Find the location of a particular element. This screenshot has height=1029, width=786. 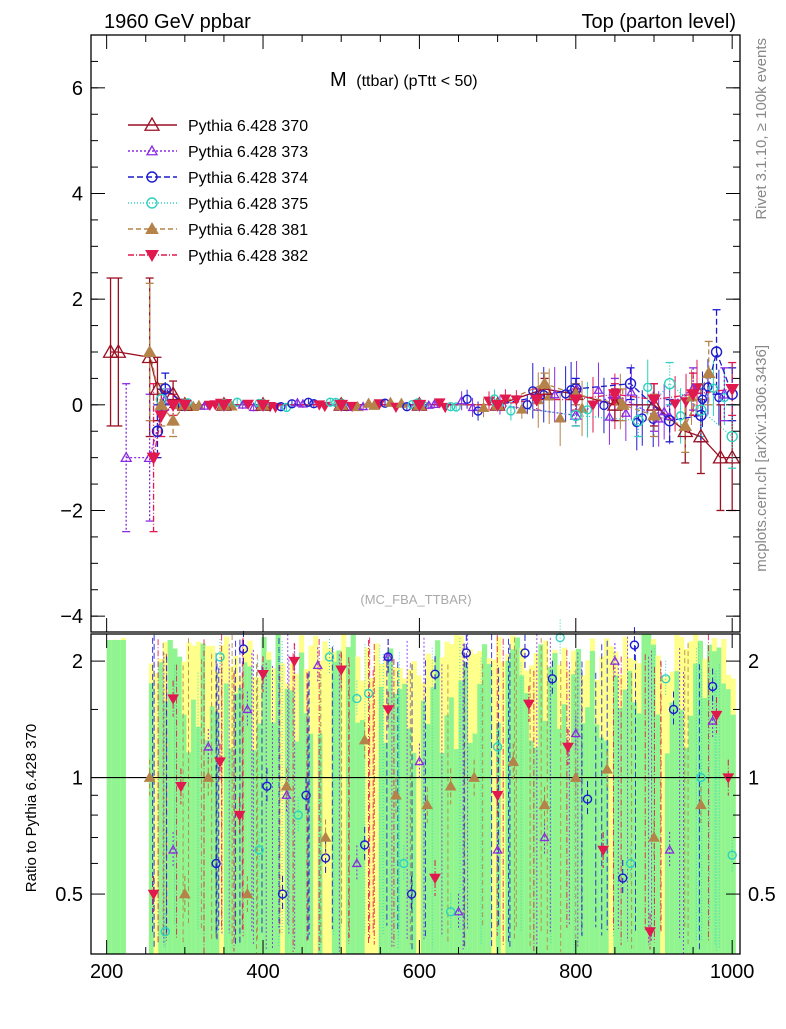

main-y-tick-label: 4 is located at coordinates (77, 194).